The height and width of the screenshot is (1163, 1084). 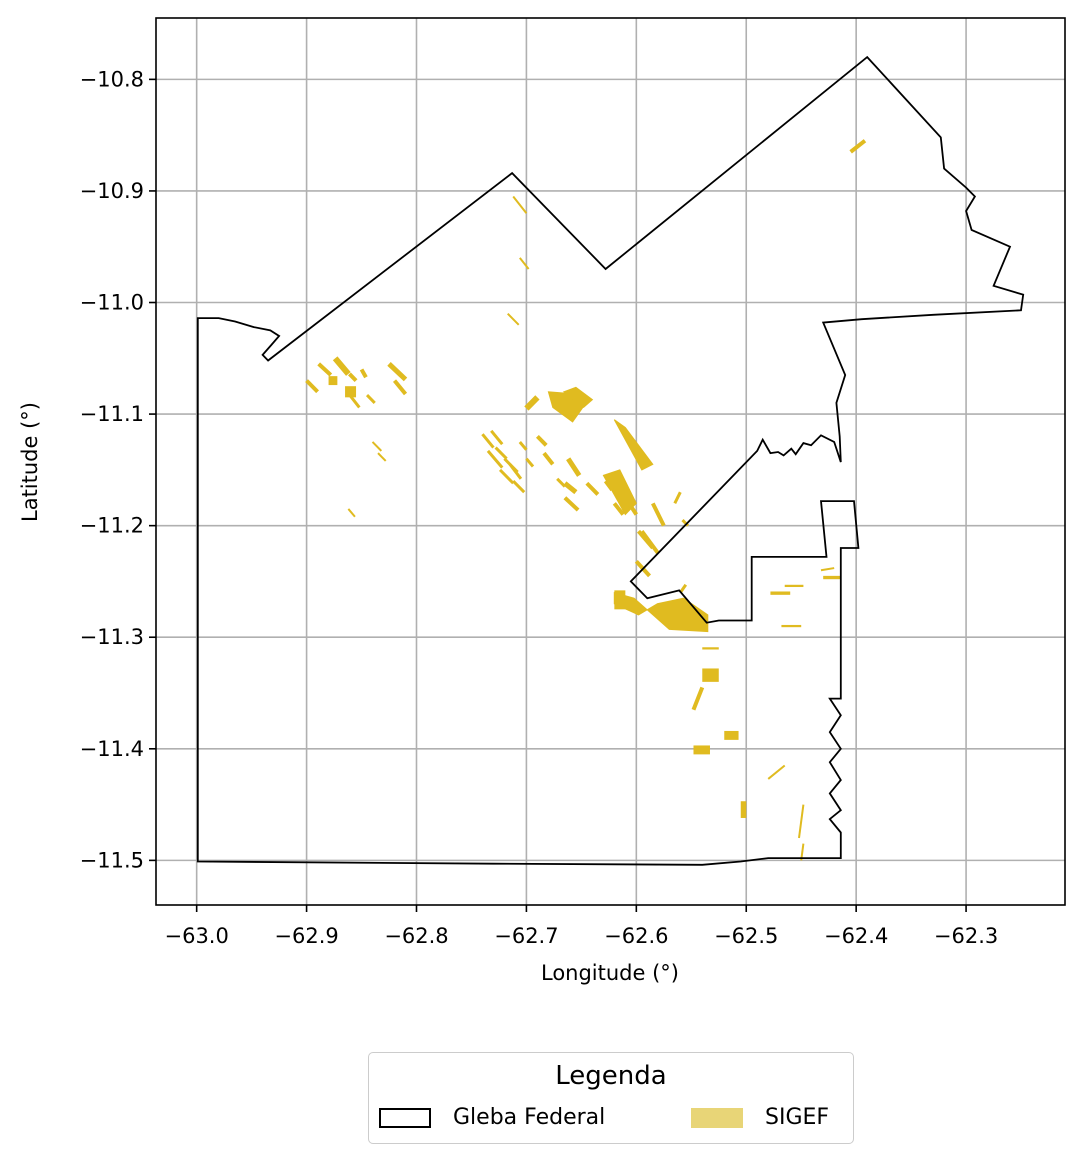 What do you see at coordinates (610, 973) in the screenshot?
I see `x-axis-title: Longitude (°)` at bounding box center [610, 973].